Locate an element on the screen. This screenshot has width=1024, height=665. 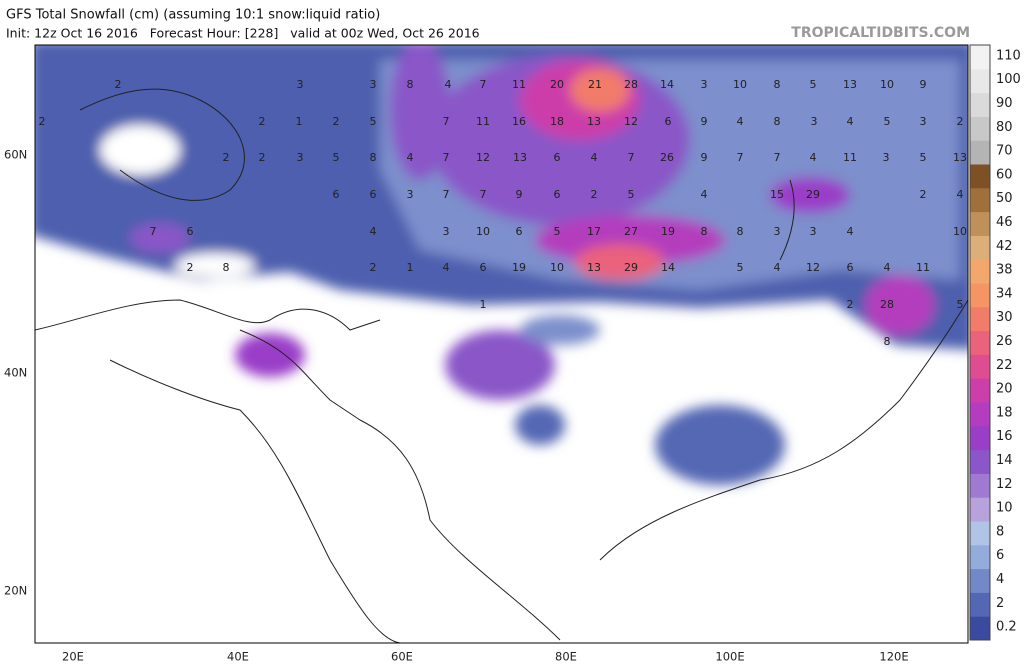
snowfall-label: 1 is located at coordinates (483, 304).